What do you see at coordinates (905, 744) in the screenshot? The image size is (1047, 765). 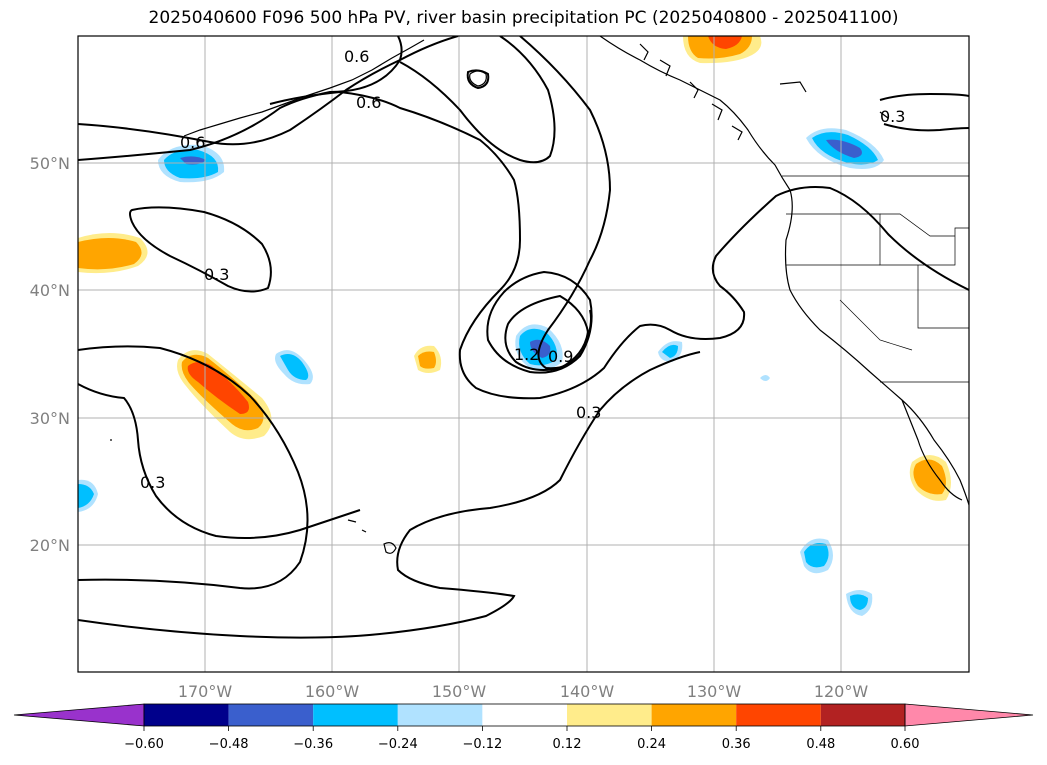 I see `colorbar-tick-label: 0.60` at bounding box center [905, 744].